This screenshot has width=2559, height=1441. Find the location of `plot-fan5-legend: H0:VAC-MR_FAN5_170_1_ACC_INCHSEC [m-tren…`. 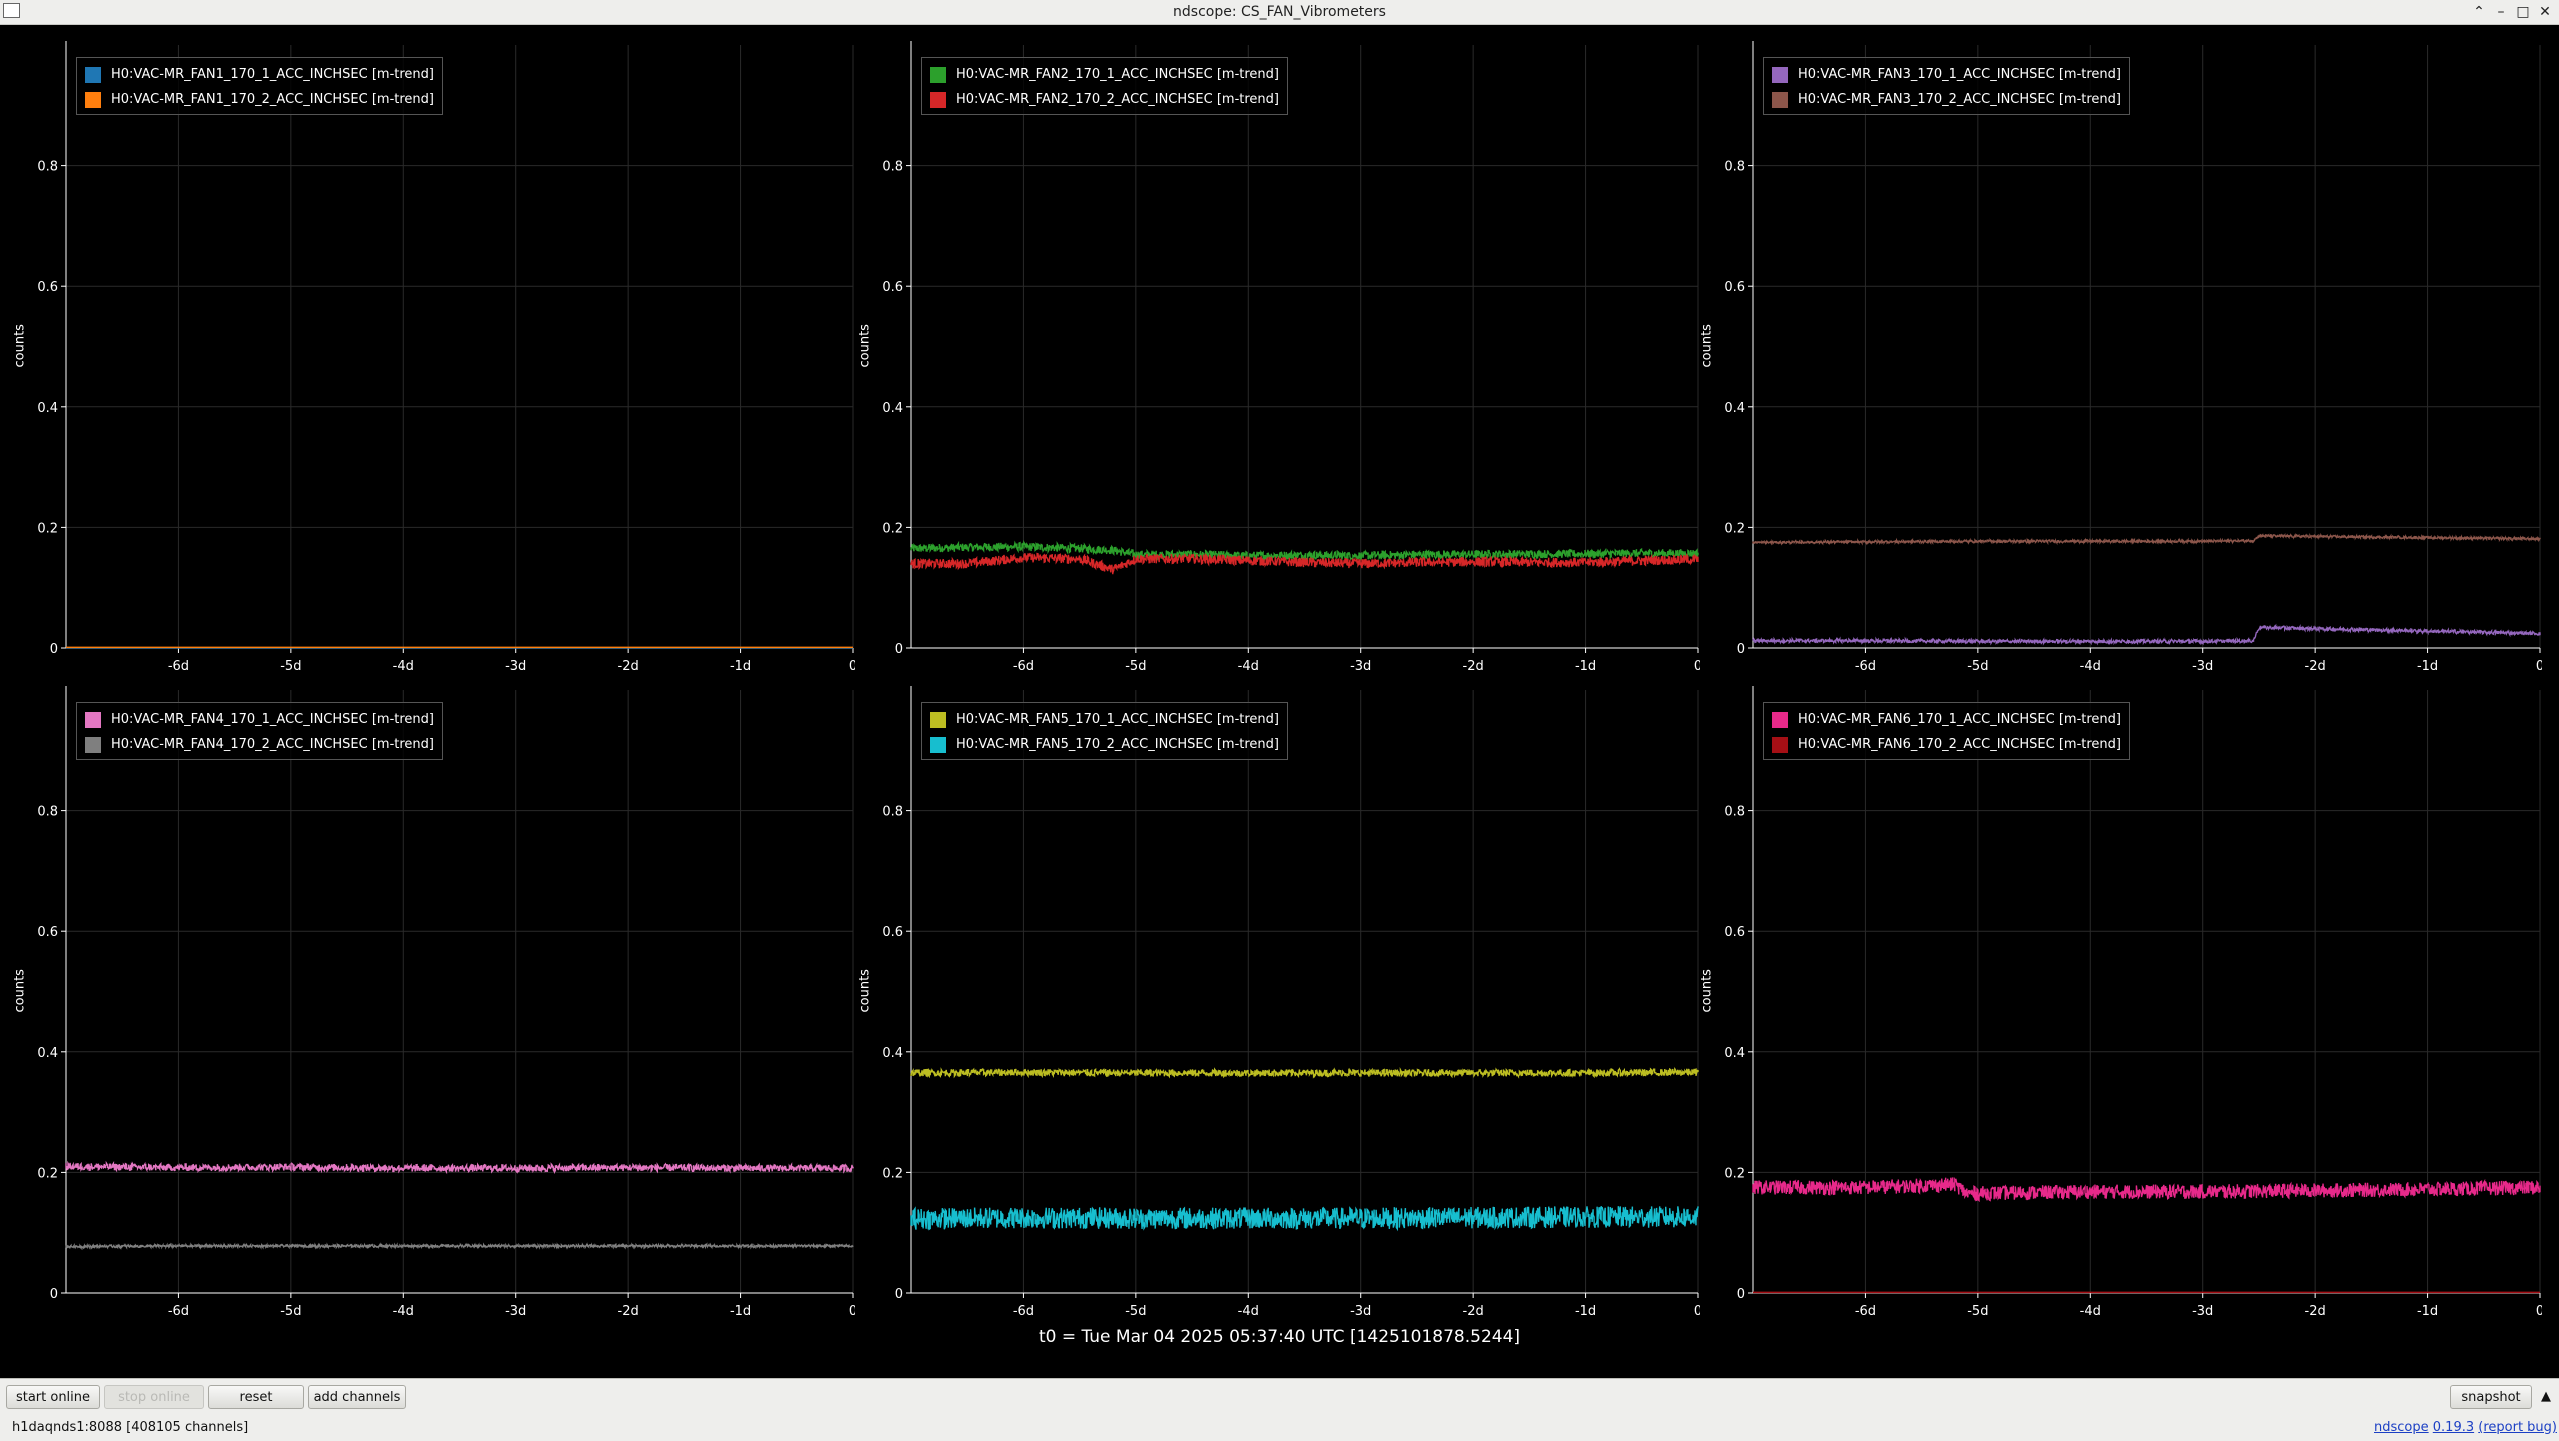

plot-fan5-legend: H0:VAC-MR_FAN5_170_1_ACC_INCHSEC [m-tren… is located at coordinates (1104, 731).